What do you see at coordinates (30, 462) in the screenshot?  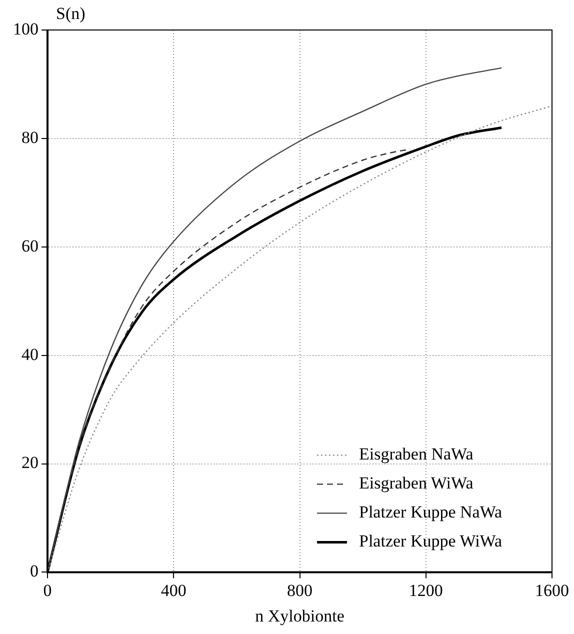 I see `y-tick-label: 20` at bounding box center [30, 462].